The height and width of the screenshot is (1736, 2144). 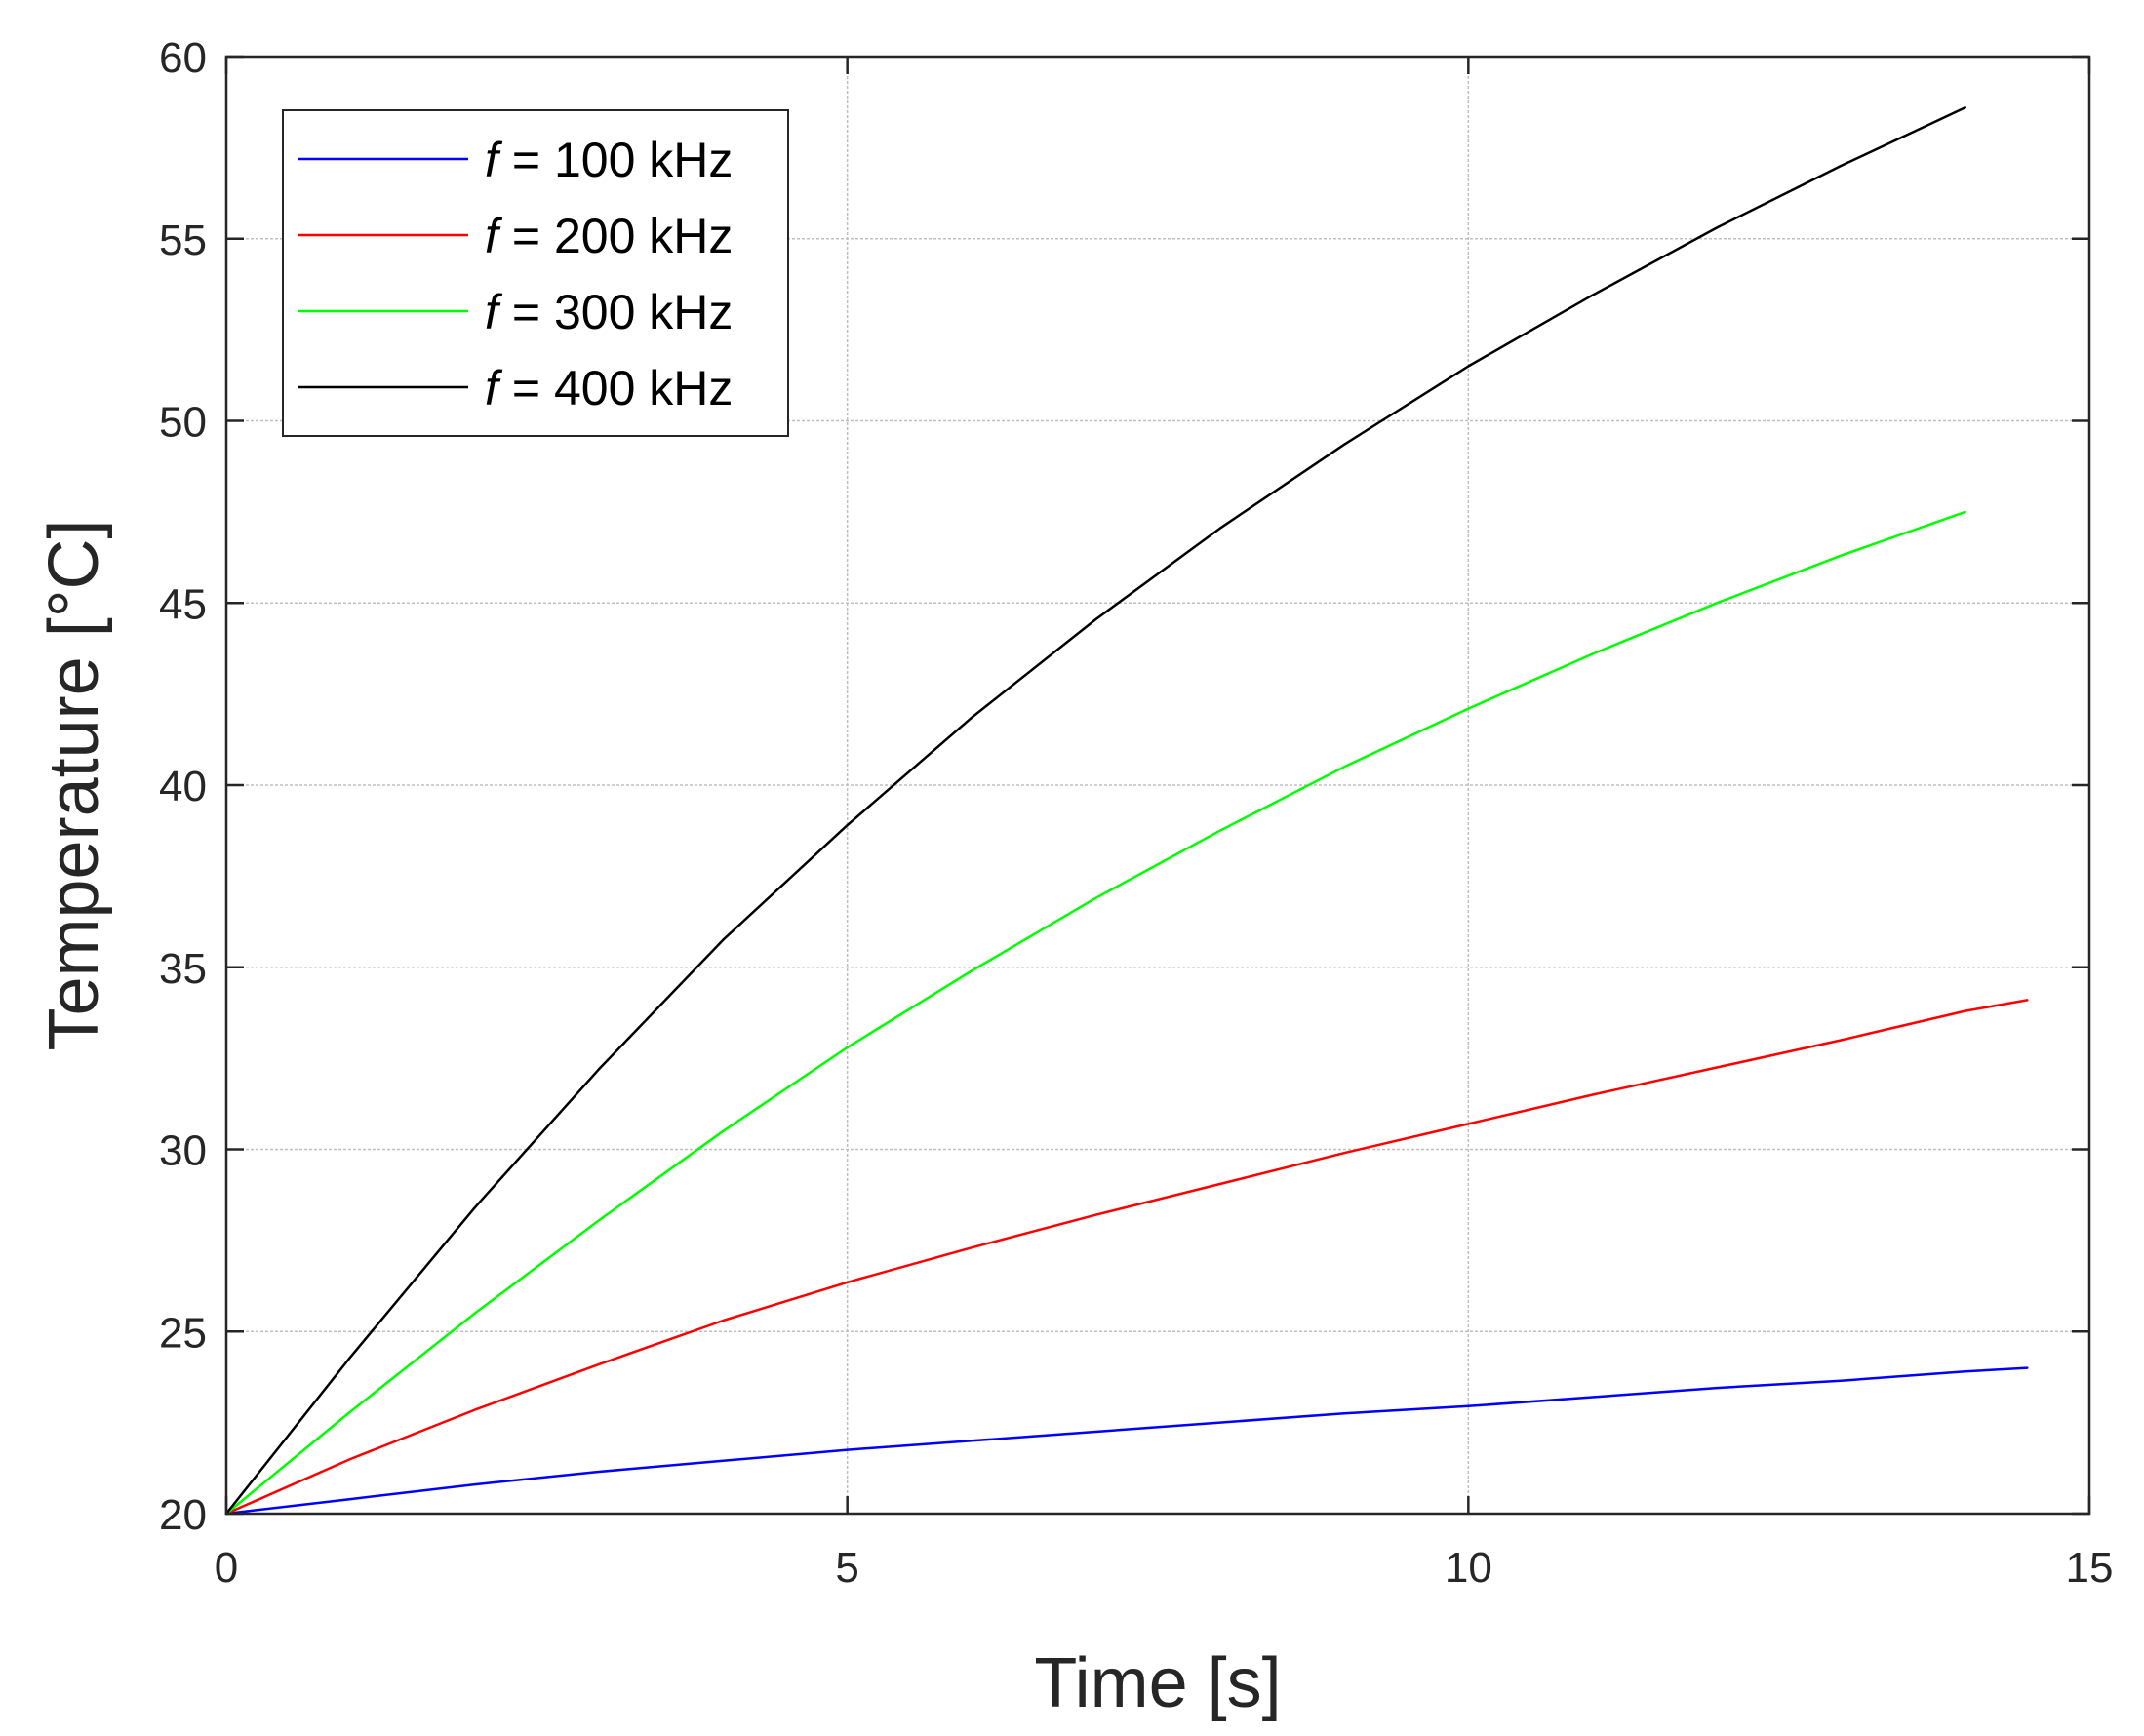 I want to click on x-tick-label: 0, so click(x=226, y=1568).